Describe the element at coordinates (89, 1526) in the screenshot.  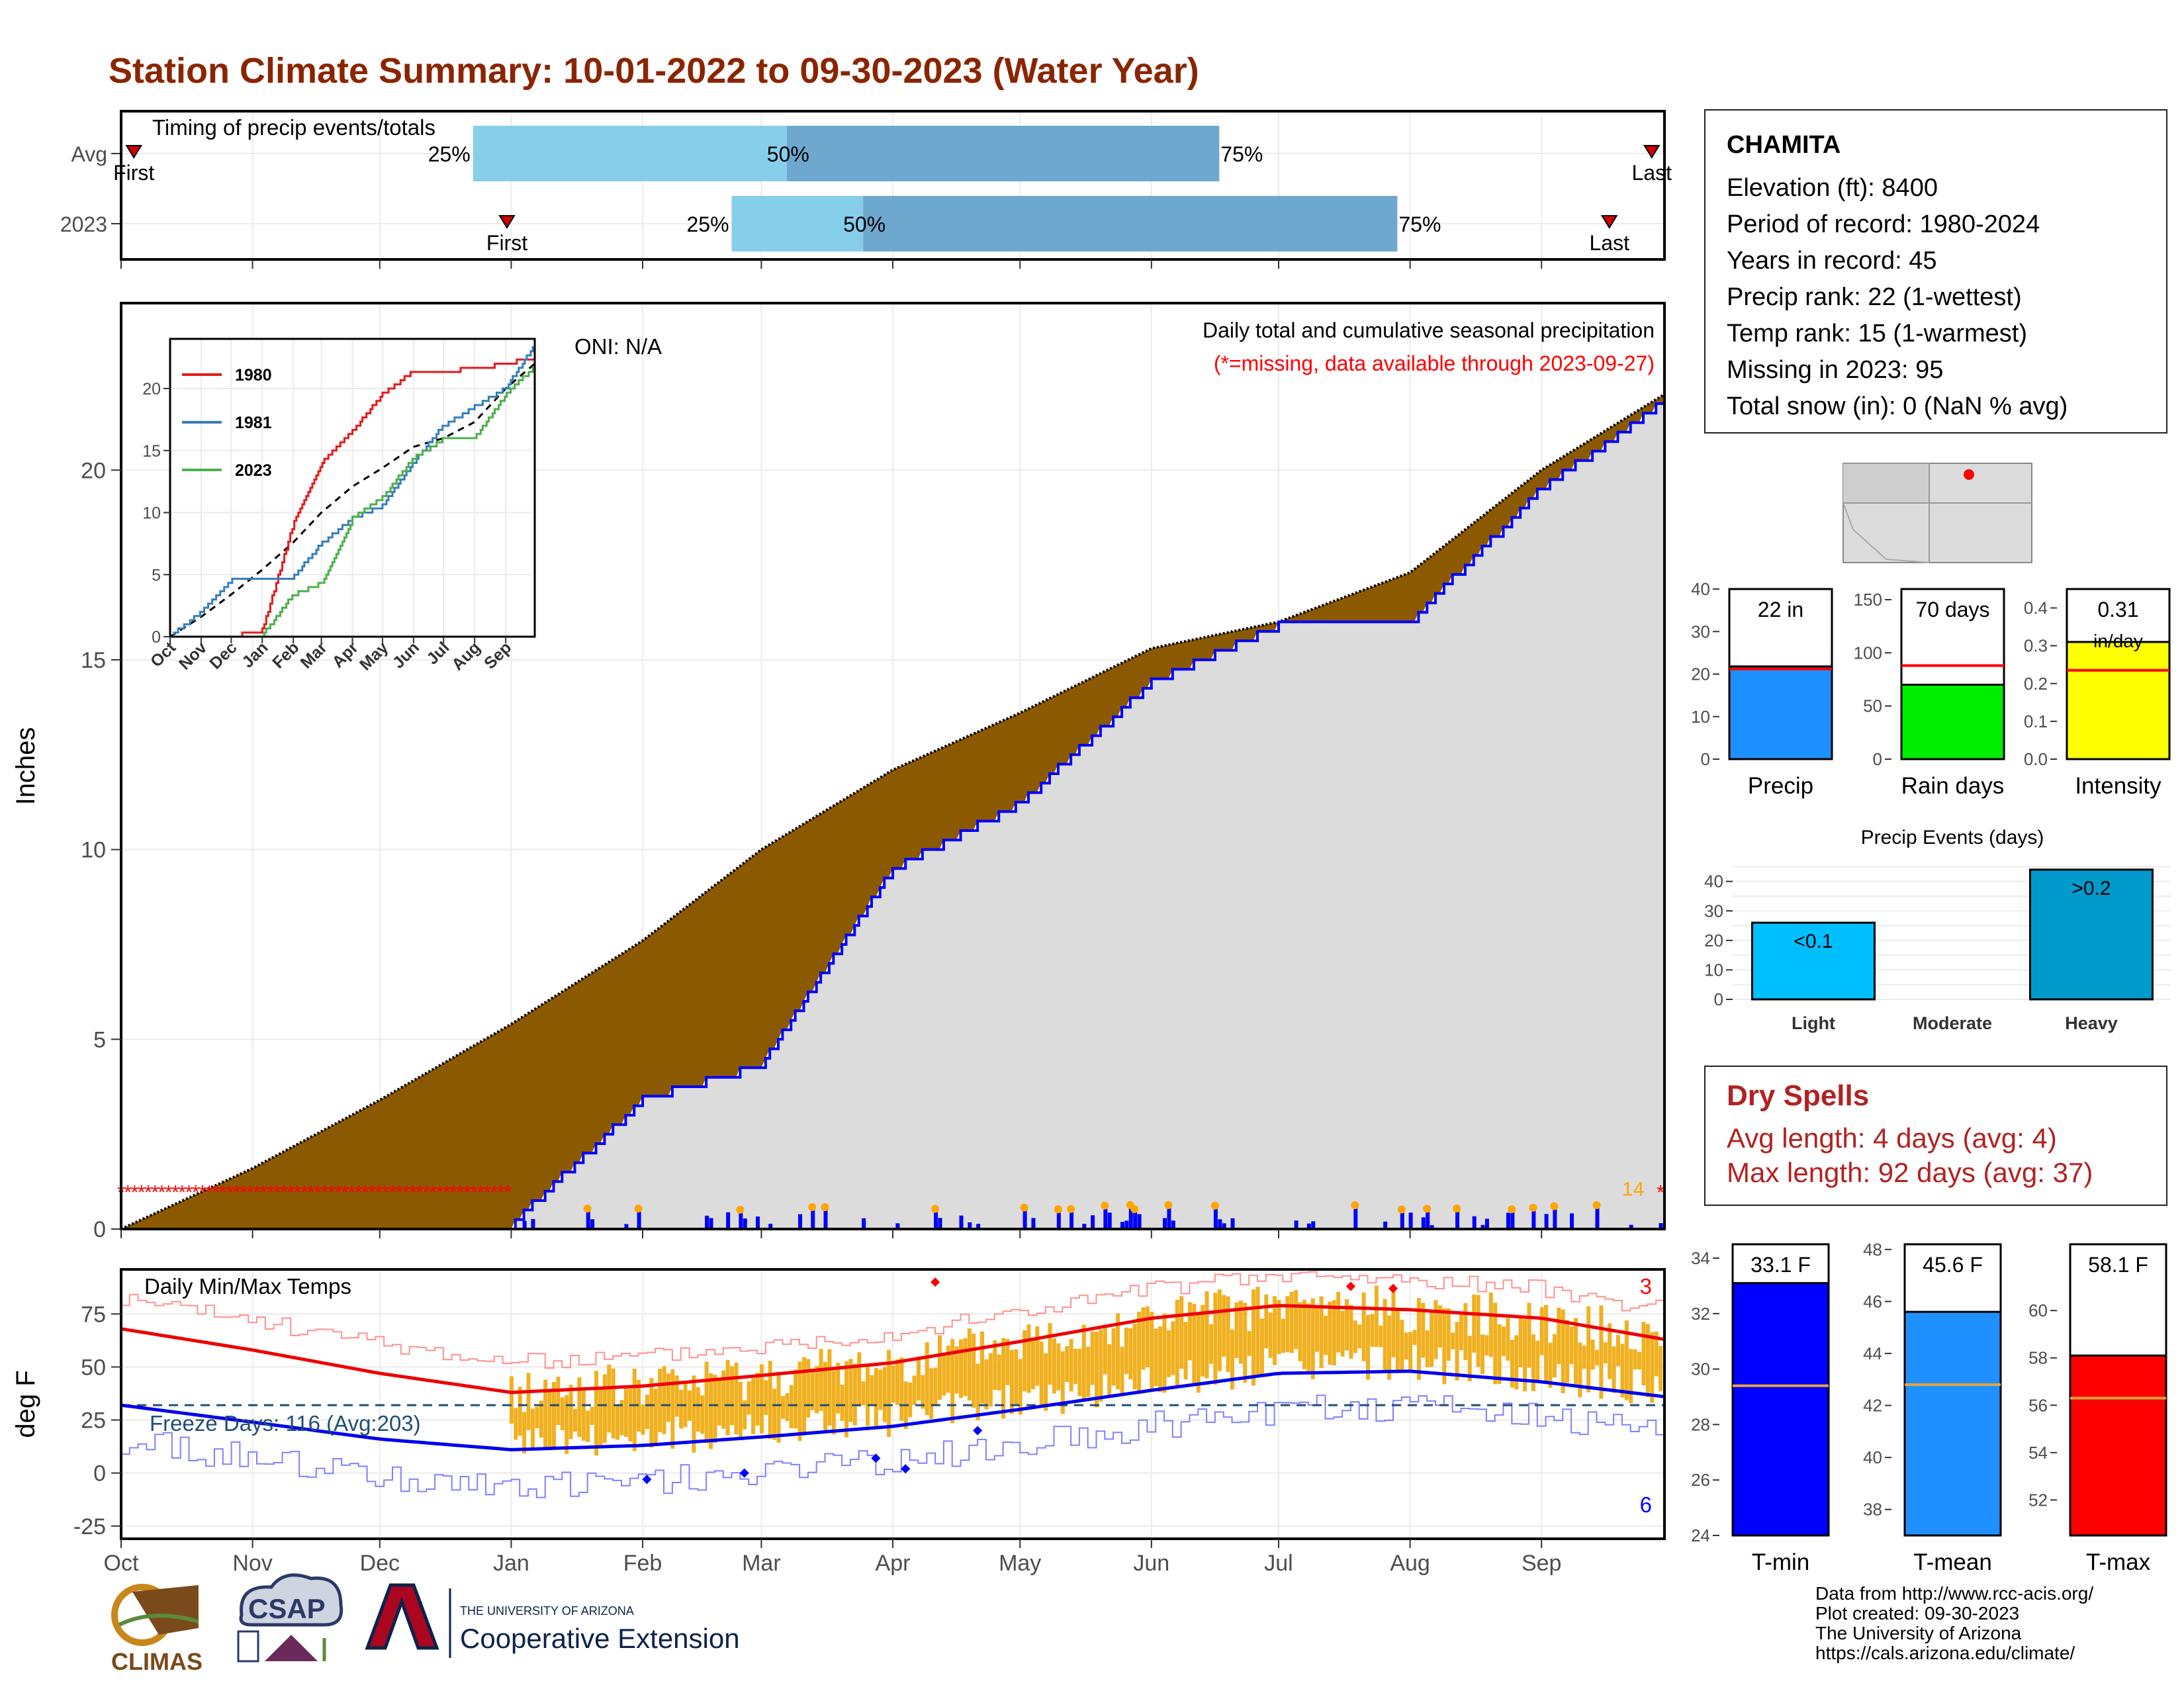
I see `temp-tick-label: -25` at that location.